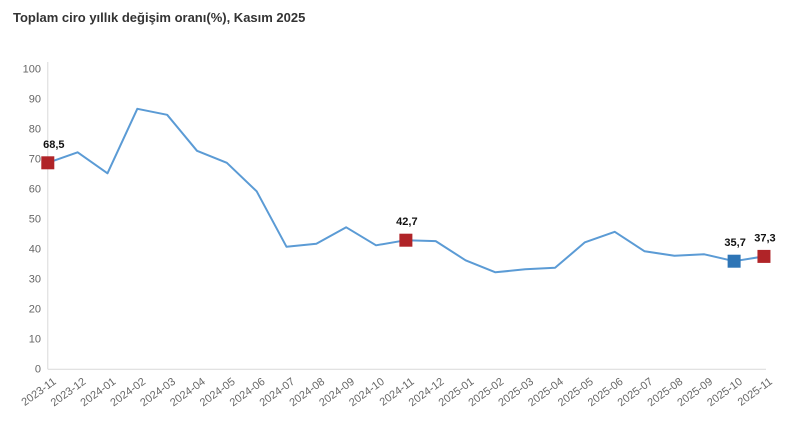  I want to click on y-tick-label: 100, so click(32, 69).